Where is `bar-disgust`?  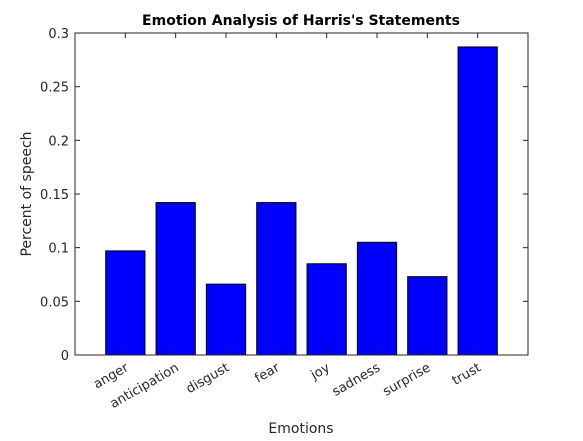
bar-disgust is located at coordinates (226, 319).